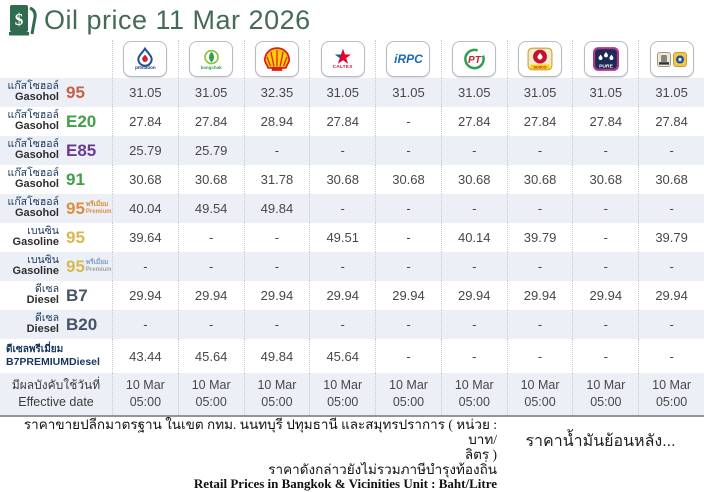  I want to click on pure-logo-label: PURE, so click(606, 66).